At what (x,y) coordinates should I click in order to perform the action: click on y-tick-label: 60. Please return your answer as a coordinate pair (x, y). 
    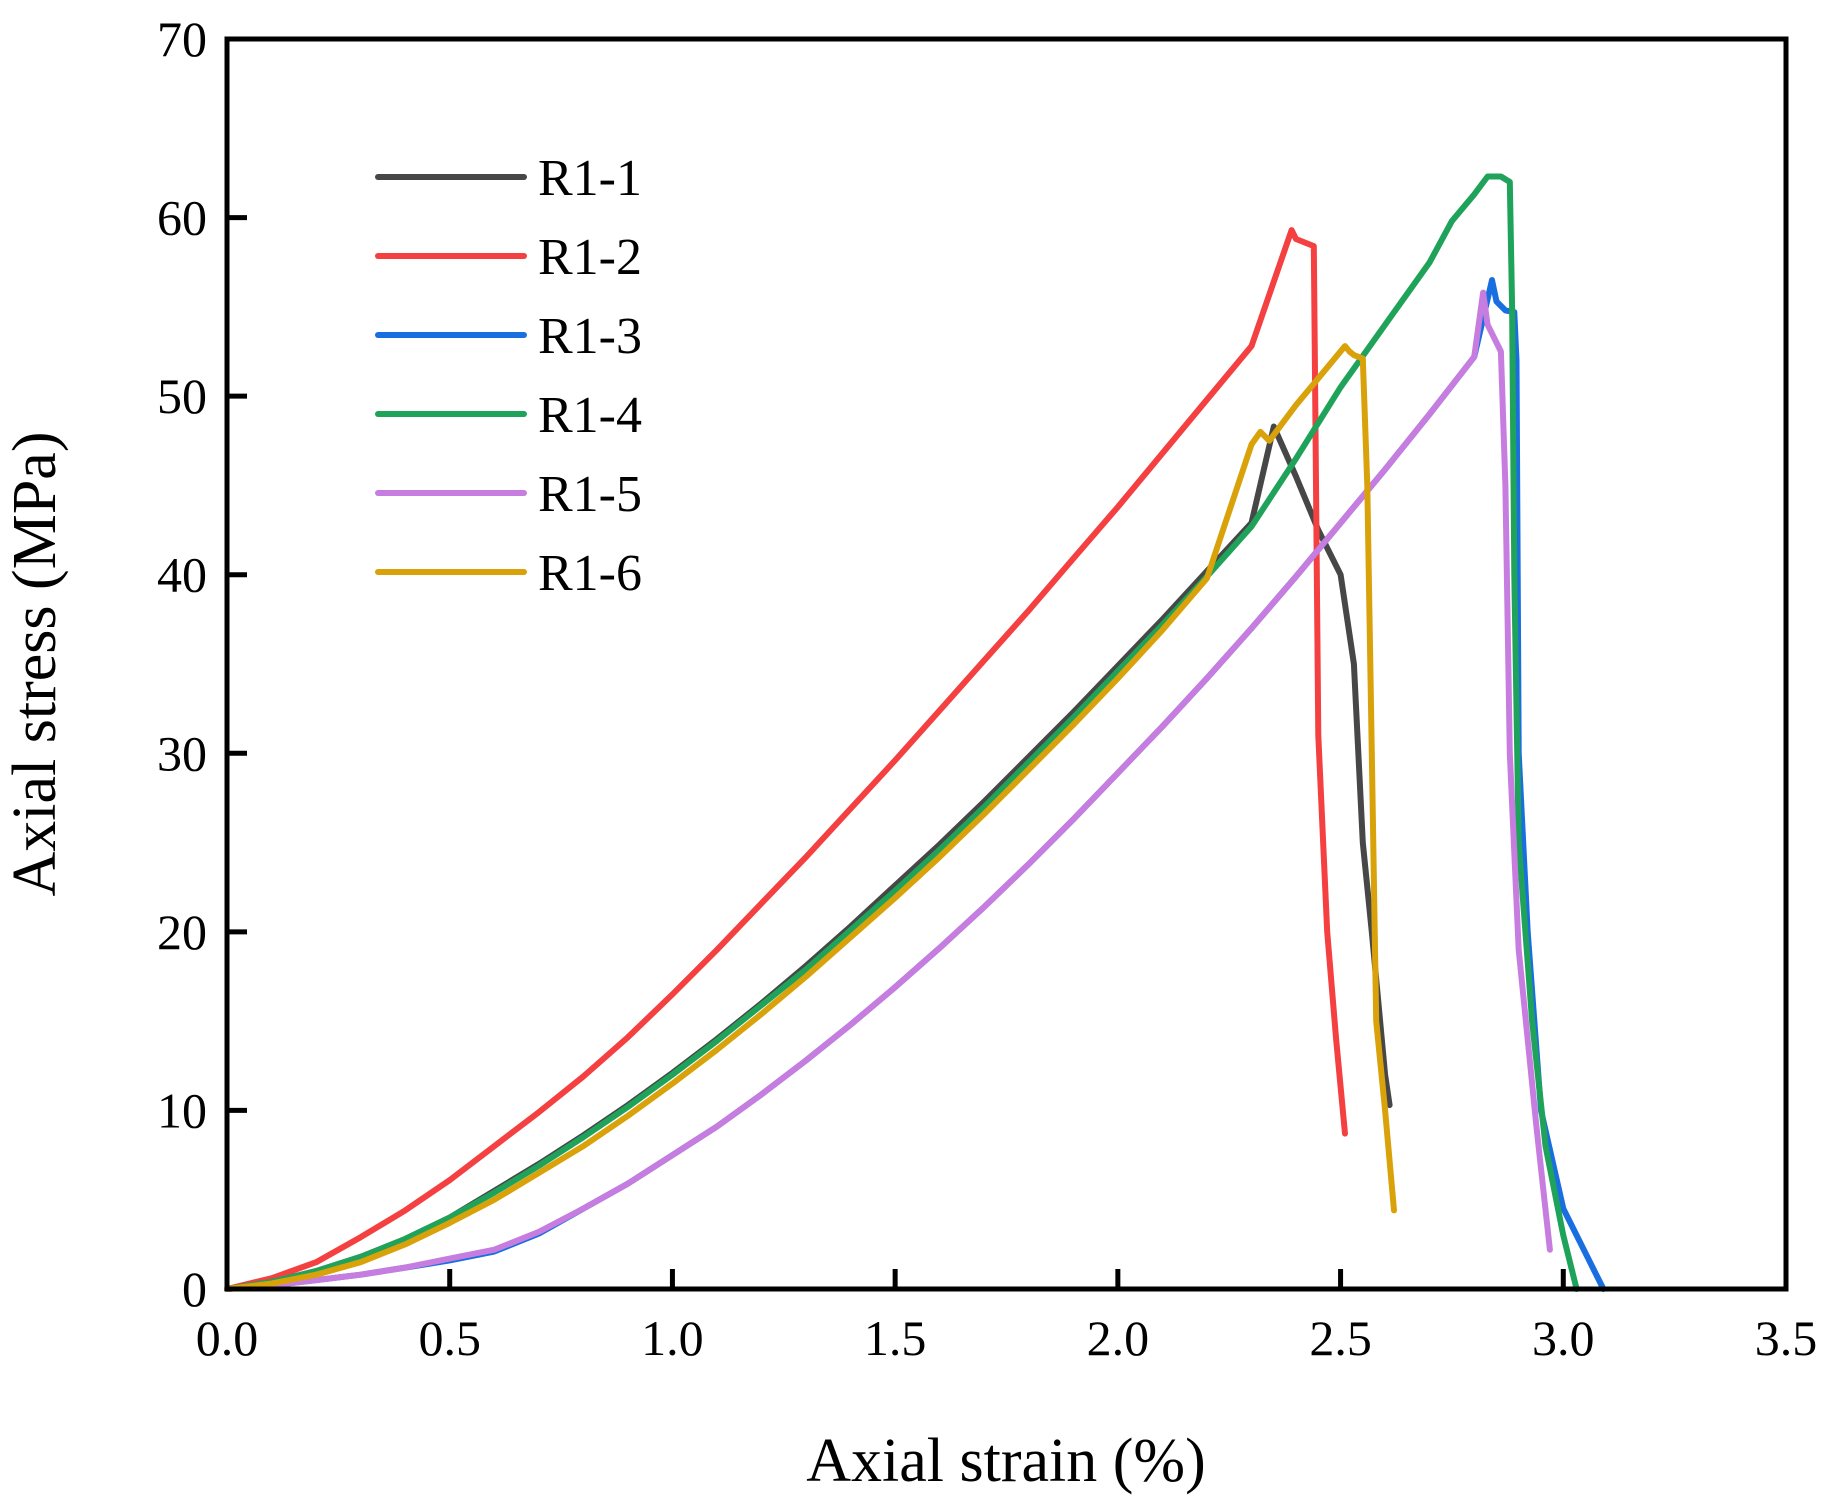
    Looking at the image, I should click on (182, 218).